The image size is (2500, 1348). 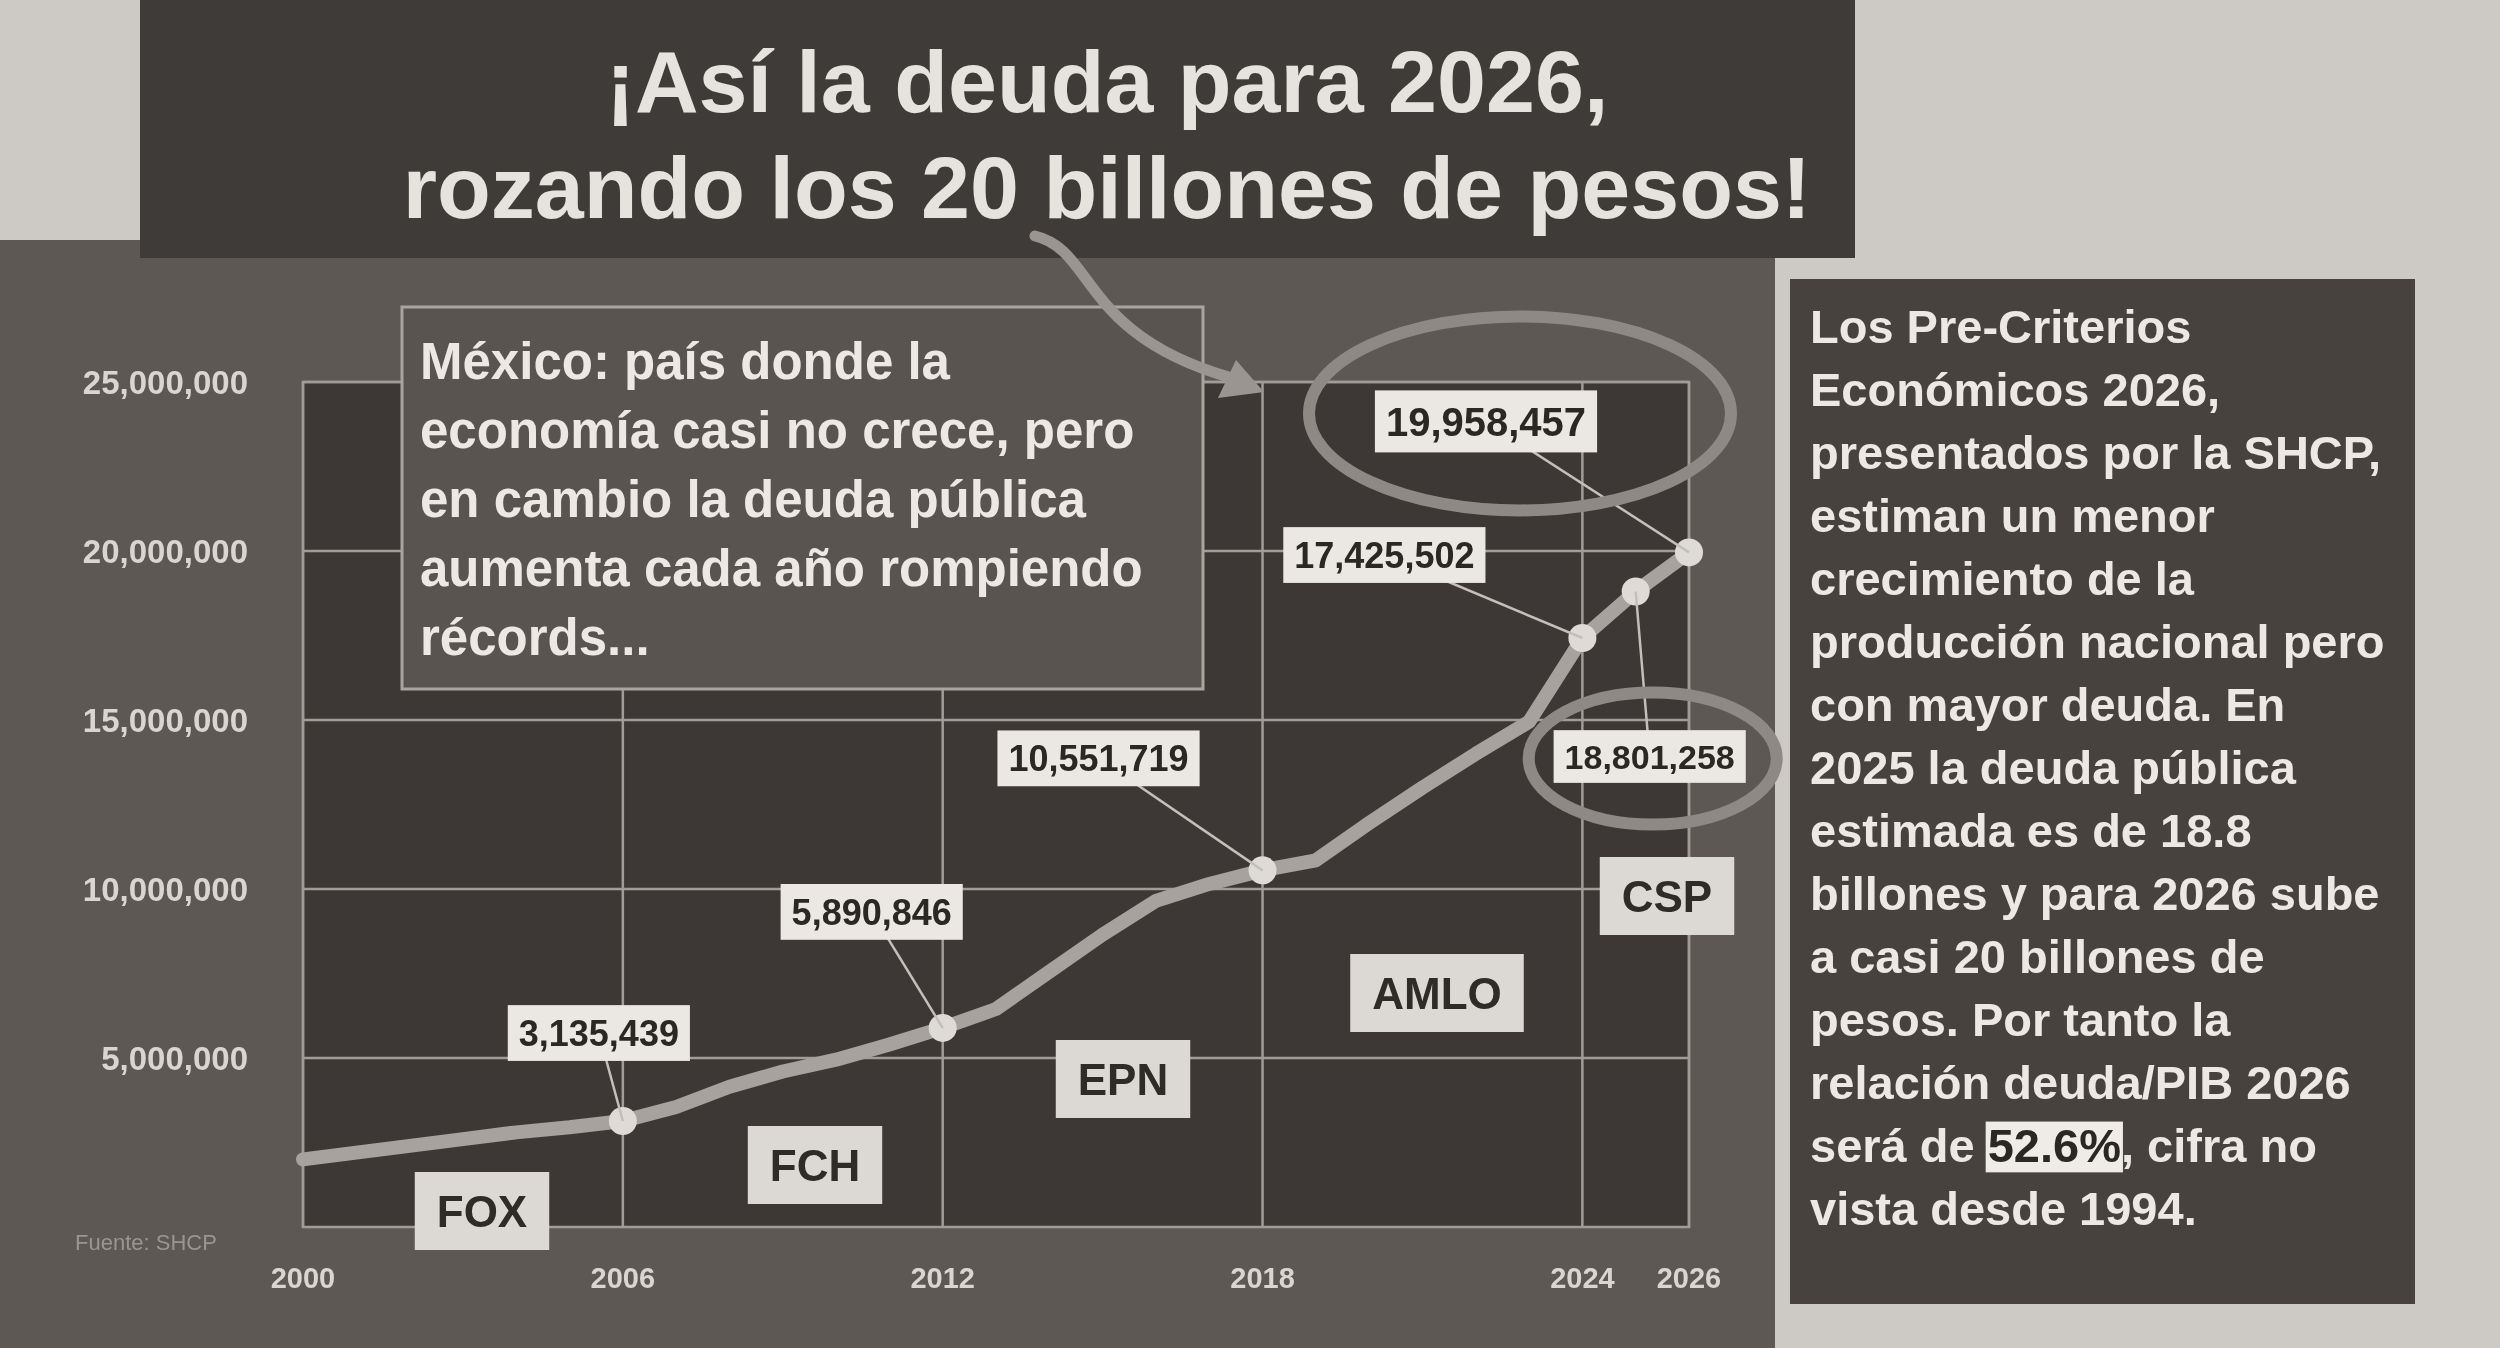 What do you see at coordinates (815, 1165) in the screenshot?
I see `annotation: FCH` at bounding box center [815, 1165].